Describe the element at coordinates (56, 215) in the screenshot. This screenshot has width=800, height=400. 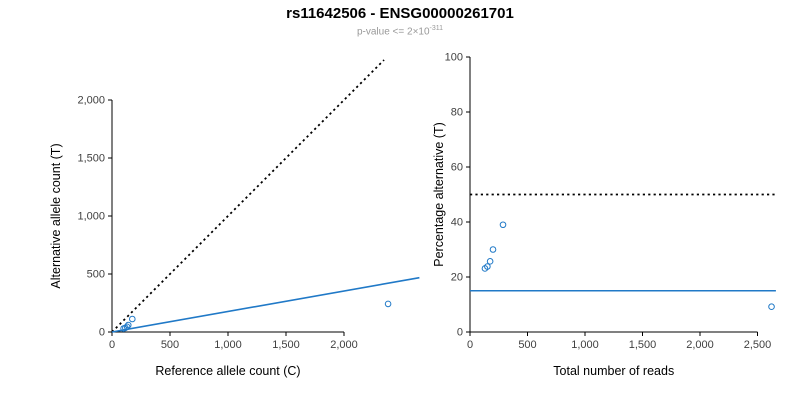
I see `y-axis-title: Alternative allele count (T)` at that location.